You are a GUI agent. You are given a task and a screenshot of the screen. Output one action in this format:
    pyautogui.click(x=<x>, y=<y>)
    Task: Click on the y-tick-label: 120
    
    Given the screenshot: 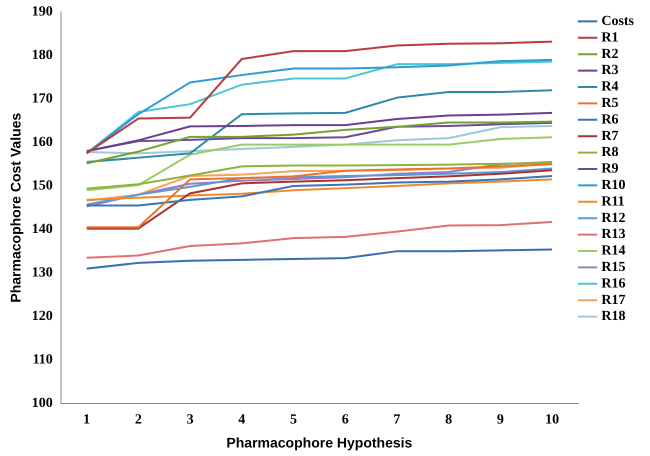 What is the action you would take?
    pyautogui.click(x=42, y=316)
    